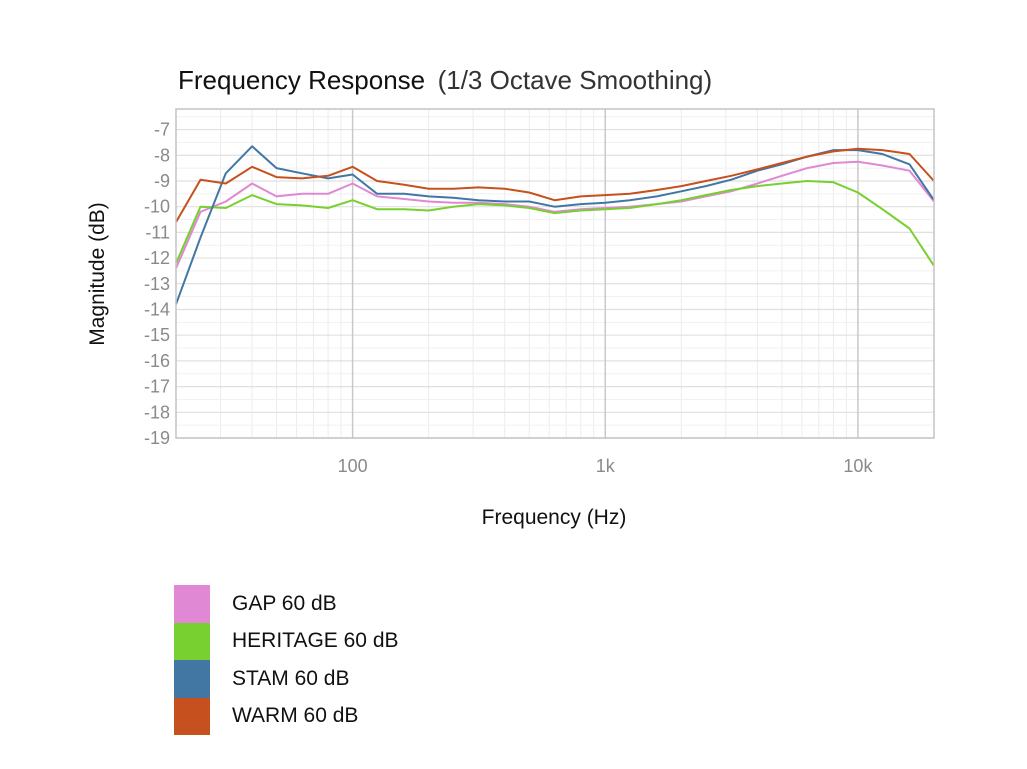 This screenshot has width=1027, height=769. What do you see at coordinates (157, 258) in the screenshot?
I see `y-tick-label: -12` at bounding box center [157, 258].